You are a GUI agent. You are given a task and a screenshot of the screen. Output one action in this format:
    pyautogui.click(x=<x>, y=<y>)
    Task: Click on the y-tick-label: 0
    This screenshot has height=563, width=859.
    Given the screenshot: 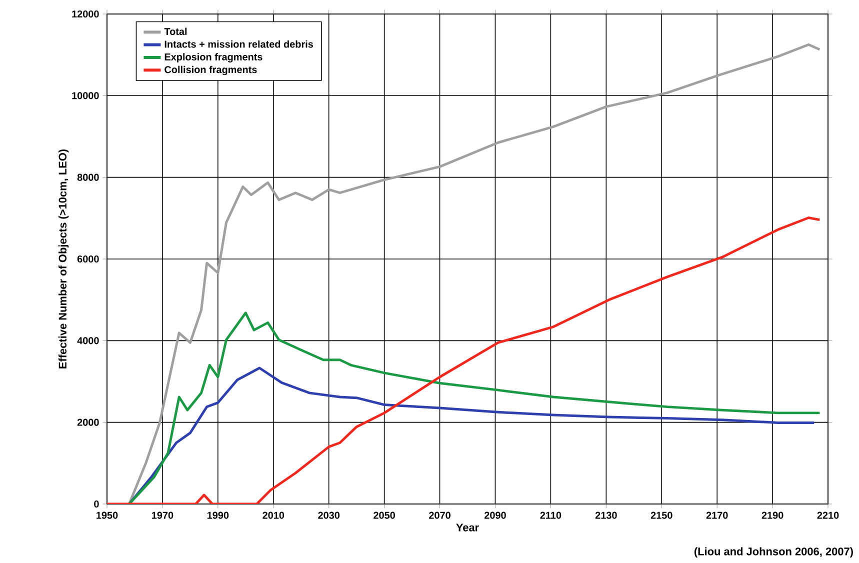 What is the action you would take?
    pyautogui.click(x=96, y=504)
    